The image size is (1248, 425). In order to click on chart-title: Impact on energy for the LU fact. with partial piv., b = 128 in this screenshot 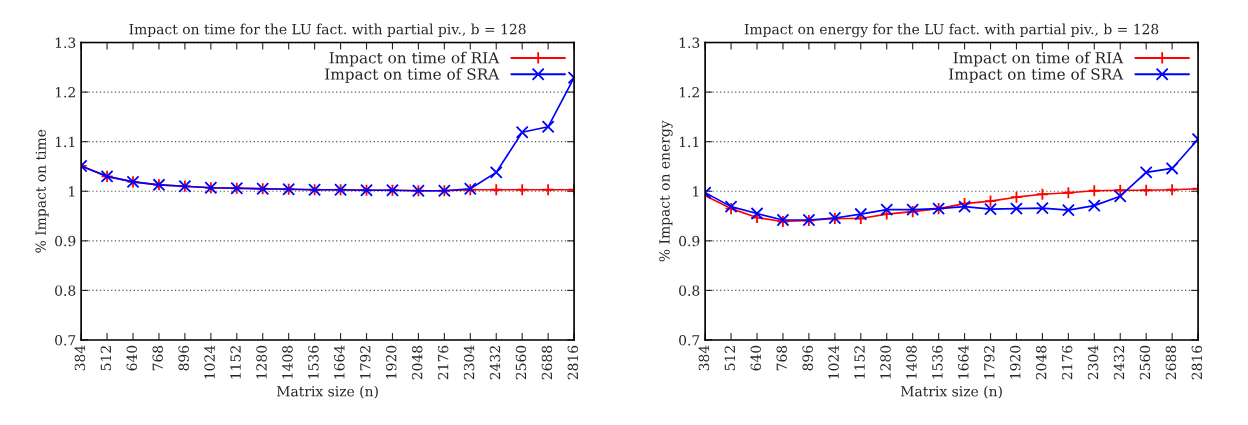, I will do `click(951, 30)`.